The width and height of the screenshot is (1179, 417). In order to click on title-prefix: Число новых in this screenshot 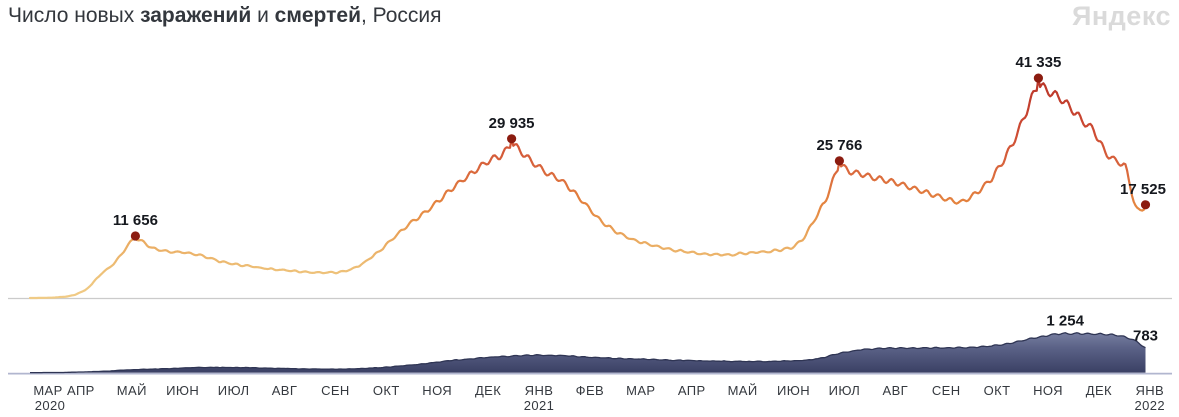, I will do `click(74, 15)`.